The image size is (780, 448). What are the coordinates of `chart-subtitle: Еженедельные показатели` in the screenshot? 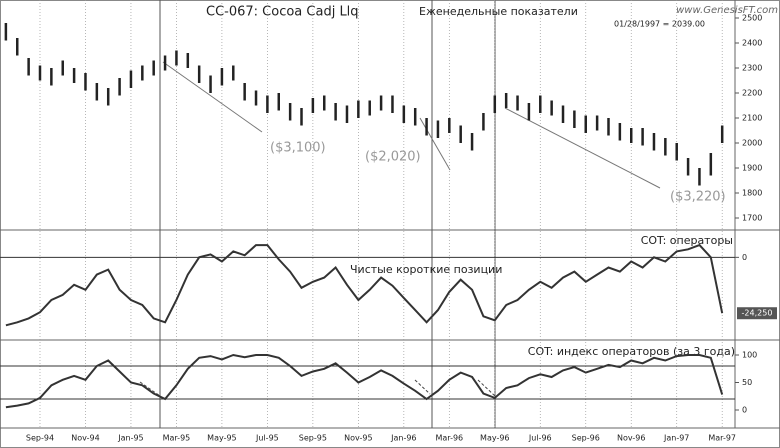 It's located at (498, 11).